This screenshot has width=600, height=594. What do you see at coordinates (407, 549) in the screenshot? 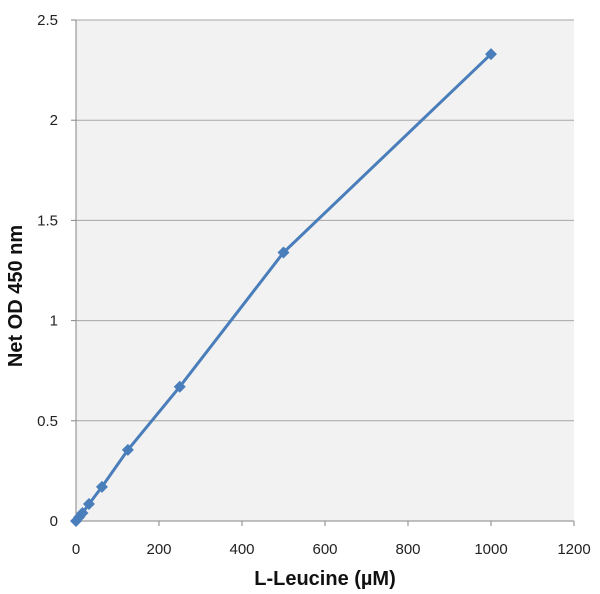
I see `x-tick-label: 800` at bounding box center [407, 549].